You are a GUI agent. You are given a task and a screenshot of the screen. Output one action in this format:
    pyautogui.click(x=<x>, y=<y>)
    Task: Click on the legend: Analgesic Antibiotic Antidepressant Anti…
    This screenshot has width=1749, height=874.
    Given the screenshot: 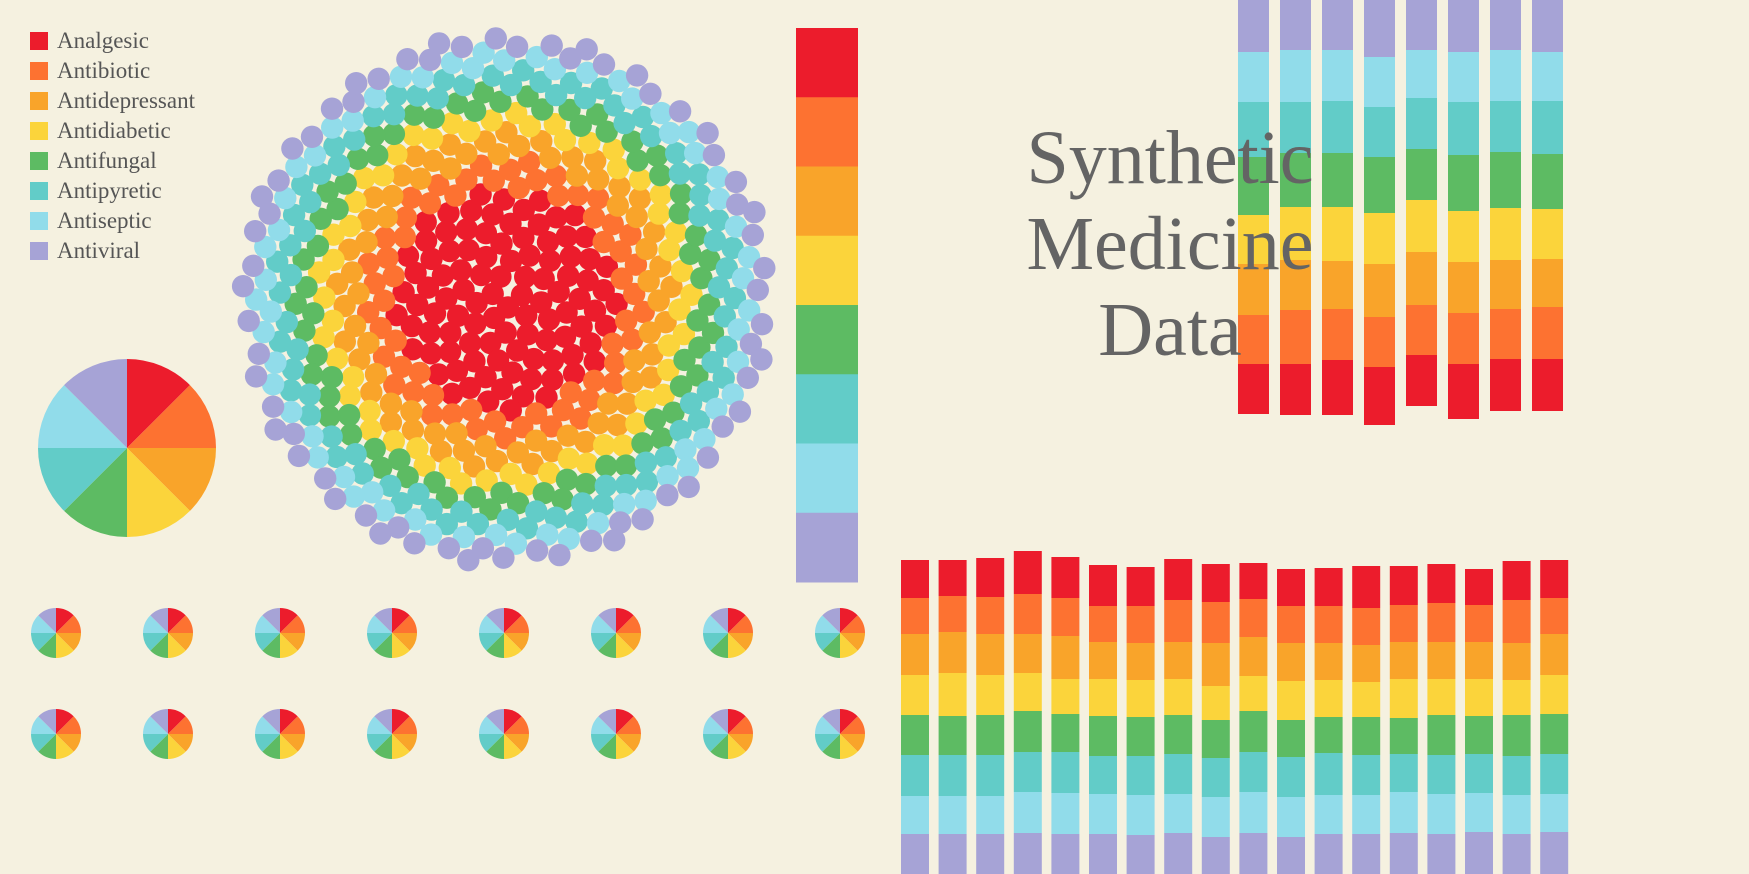 What is the action you would take?
    pyautogui.click(x=112, y=146)
    